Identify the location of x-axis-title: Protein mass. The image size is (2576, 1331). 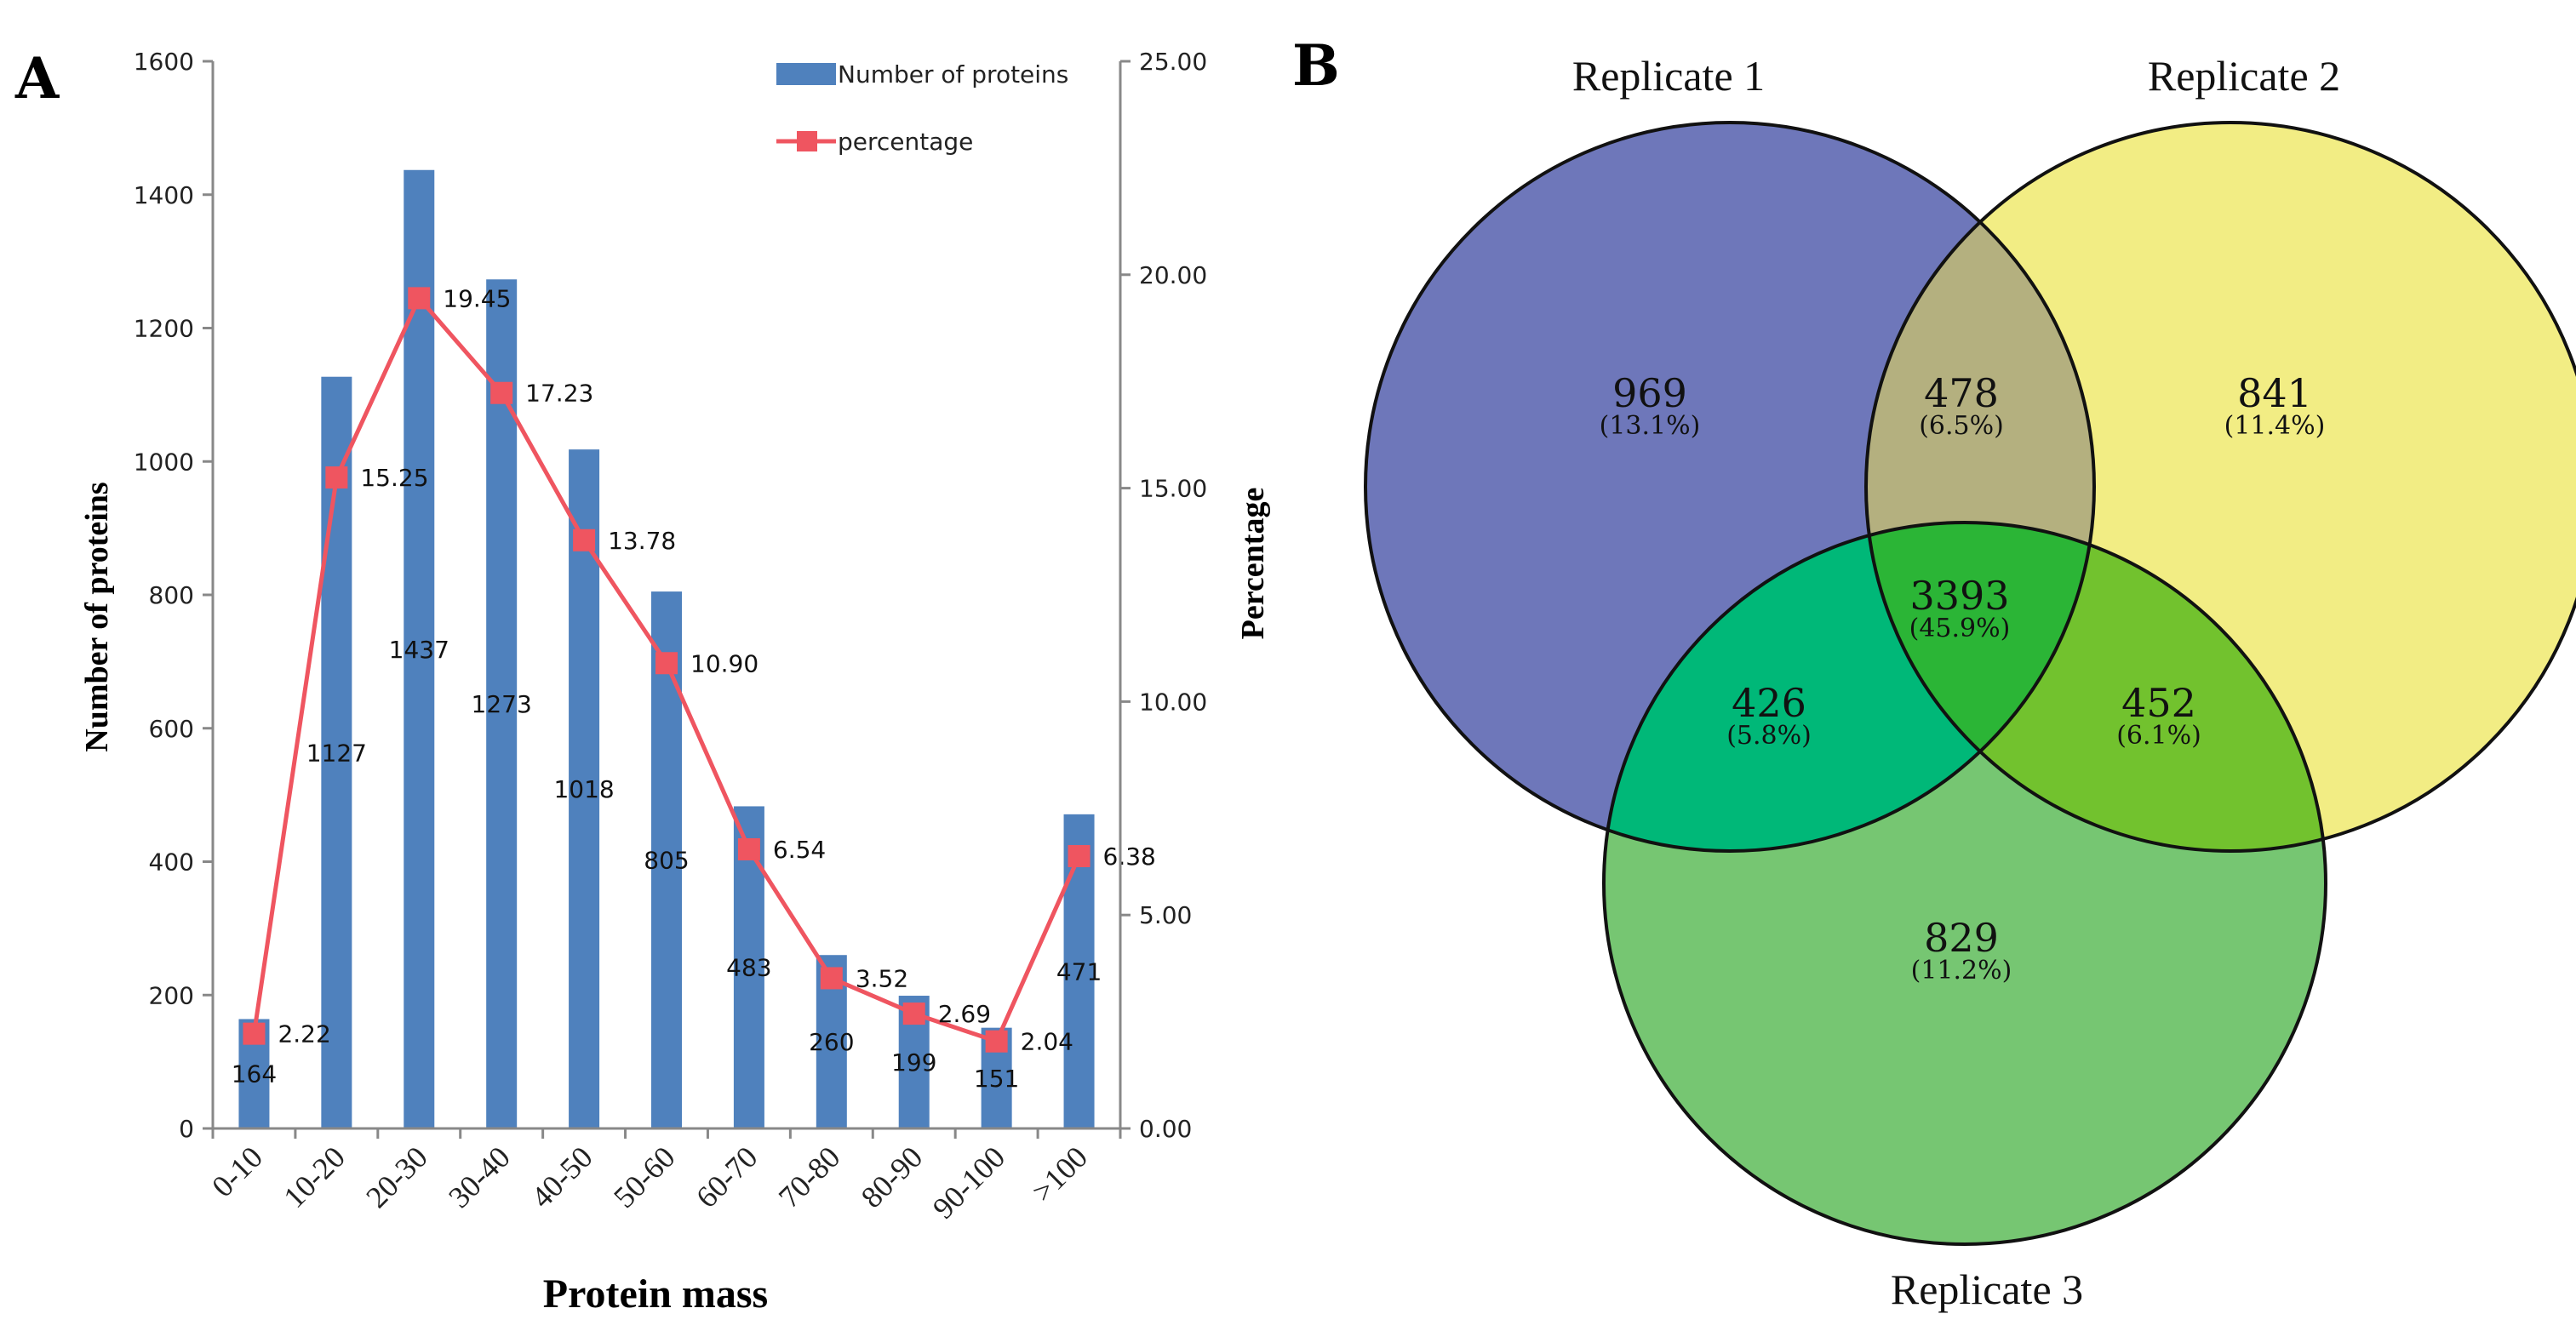
(656, 1294).